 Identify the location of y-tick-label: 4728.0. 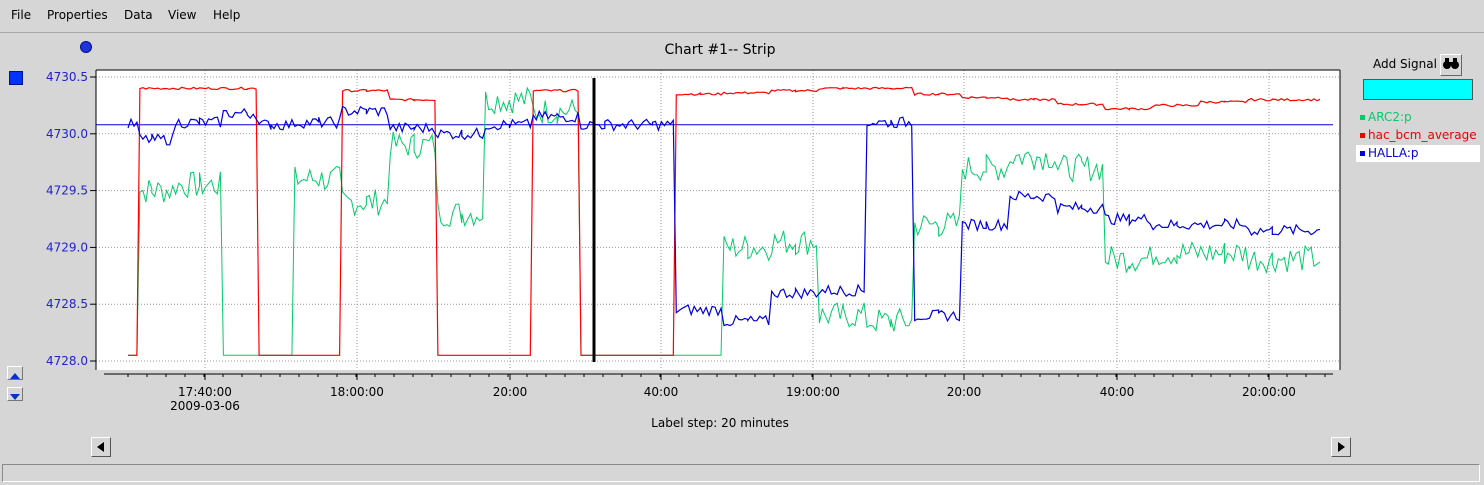
(67, 361).